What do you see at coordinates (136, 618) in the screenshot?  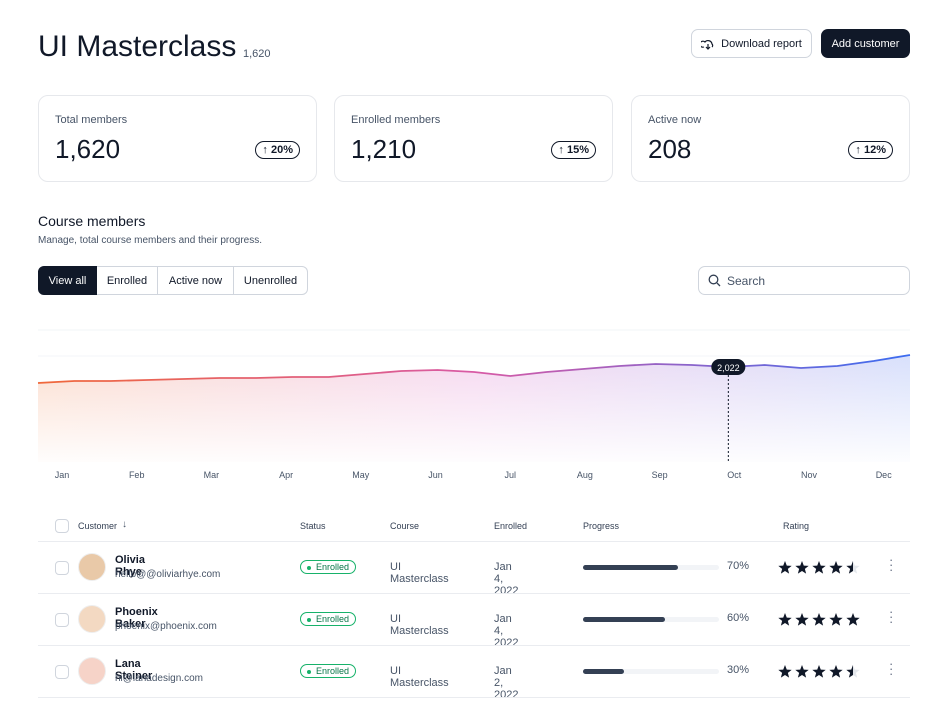 I see `customer-name: Phoenix Baker` at bounding box center [136, 618].